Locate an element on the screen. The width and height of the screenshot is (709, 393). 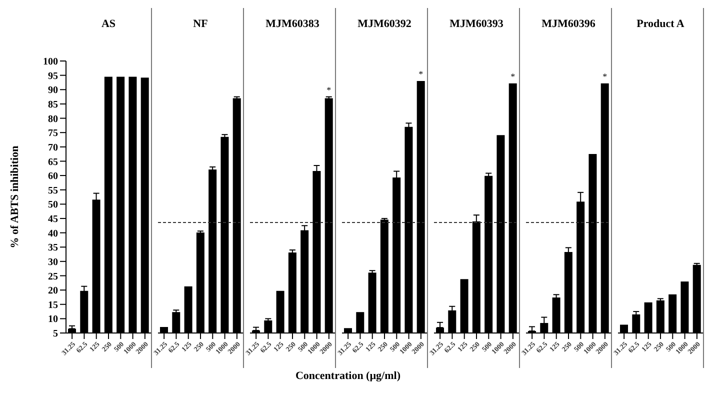
y-tick-label: 30 is located at coordinates (53, 262).